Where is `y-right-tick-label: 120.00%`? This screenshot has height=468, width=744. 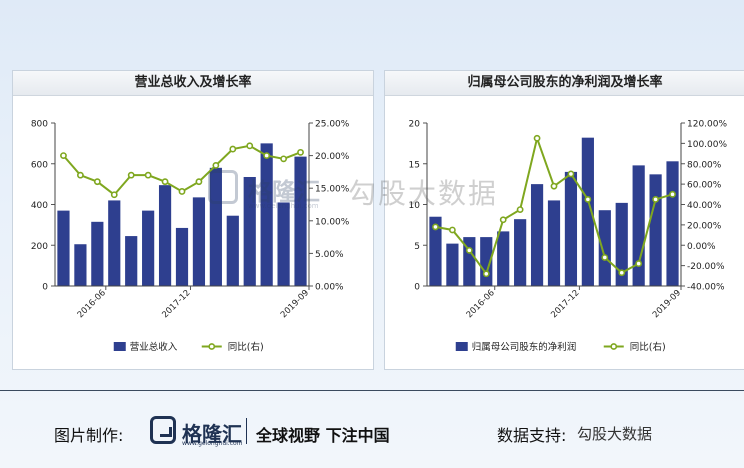
y-right-tick-label: 120.00% is located at coordinates (707, 125).